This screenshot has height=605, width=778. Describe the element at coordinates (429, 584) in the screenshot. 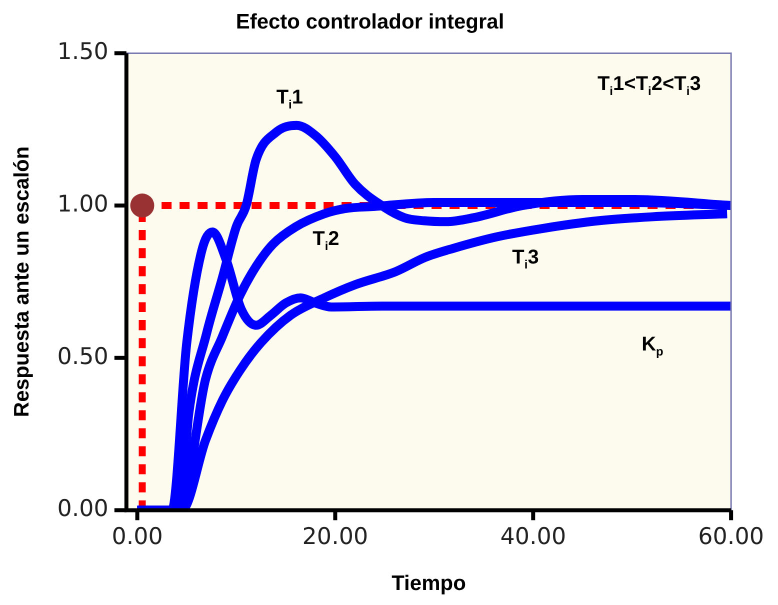

I see `x-axis-title: Tiempo` at that location.